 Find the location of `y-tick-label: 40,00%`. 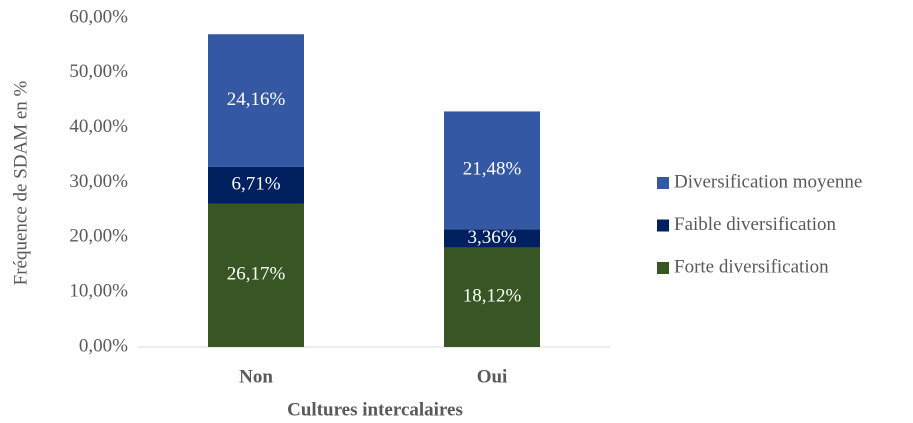

y-tick-label: 40,00% is located at coordinates (98, 126).